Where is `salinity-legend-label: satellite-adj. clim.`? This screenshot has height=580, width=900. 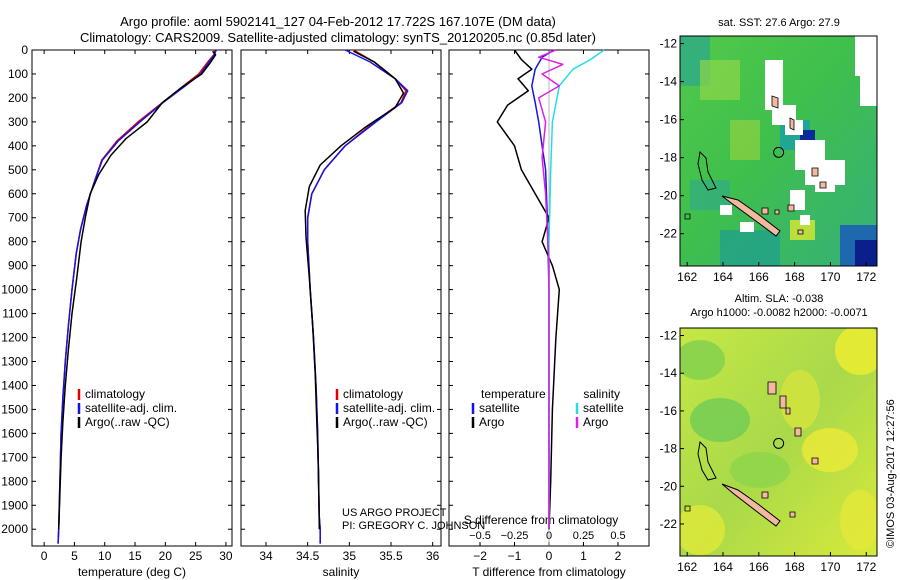 salinity-legend-label: satellite-adj. clim. is located at coordinates (389, 408).